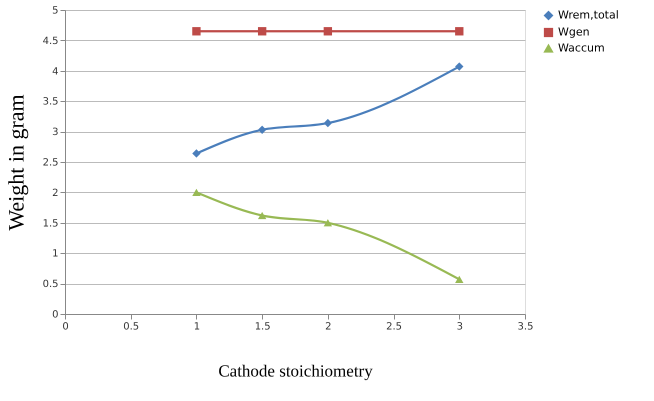  Describe the element at coordinates (55, 193) in the screenshot. I see `y-tick-label: 2` at that location.